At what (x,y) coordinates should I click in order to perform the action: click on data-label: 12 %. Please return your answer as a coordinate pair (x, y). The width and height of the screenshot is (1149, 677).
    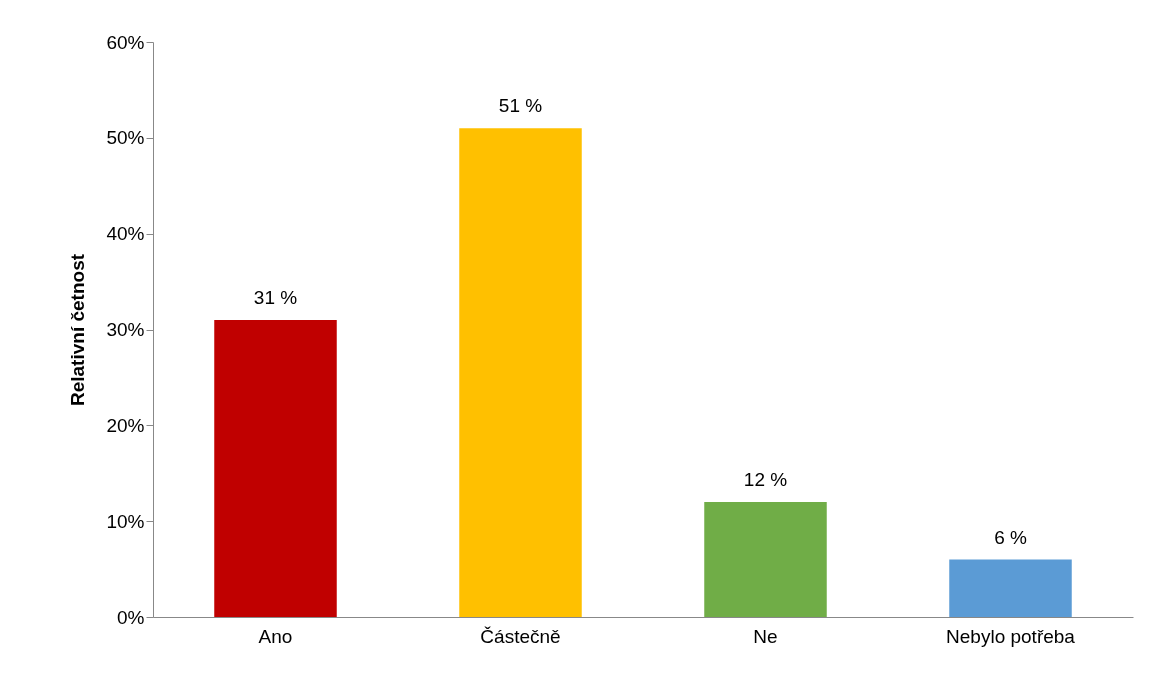
    Looking at the image, I should click on (765, 479).